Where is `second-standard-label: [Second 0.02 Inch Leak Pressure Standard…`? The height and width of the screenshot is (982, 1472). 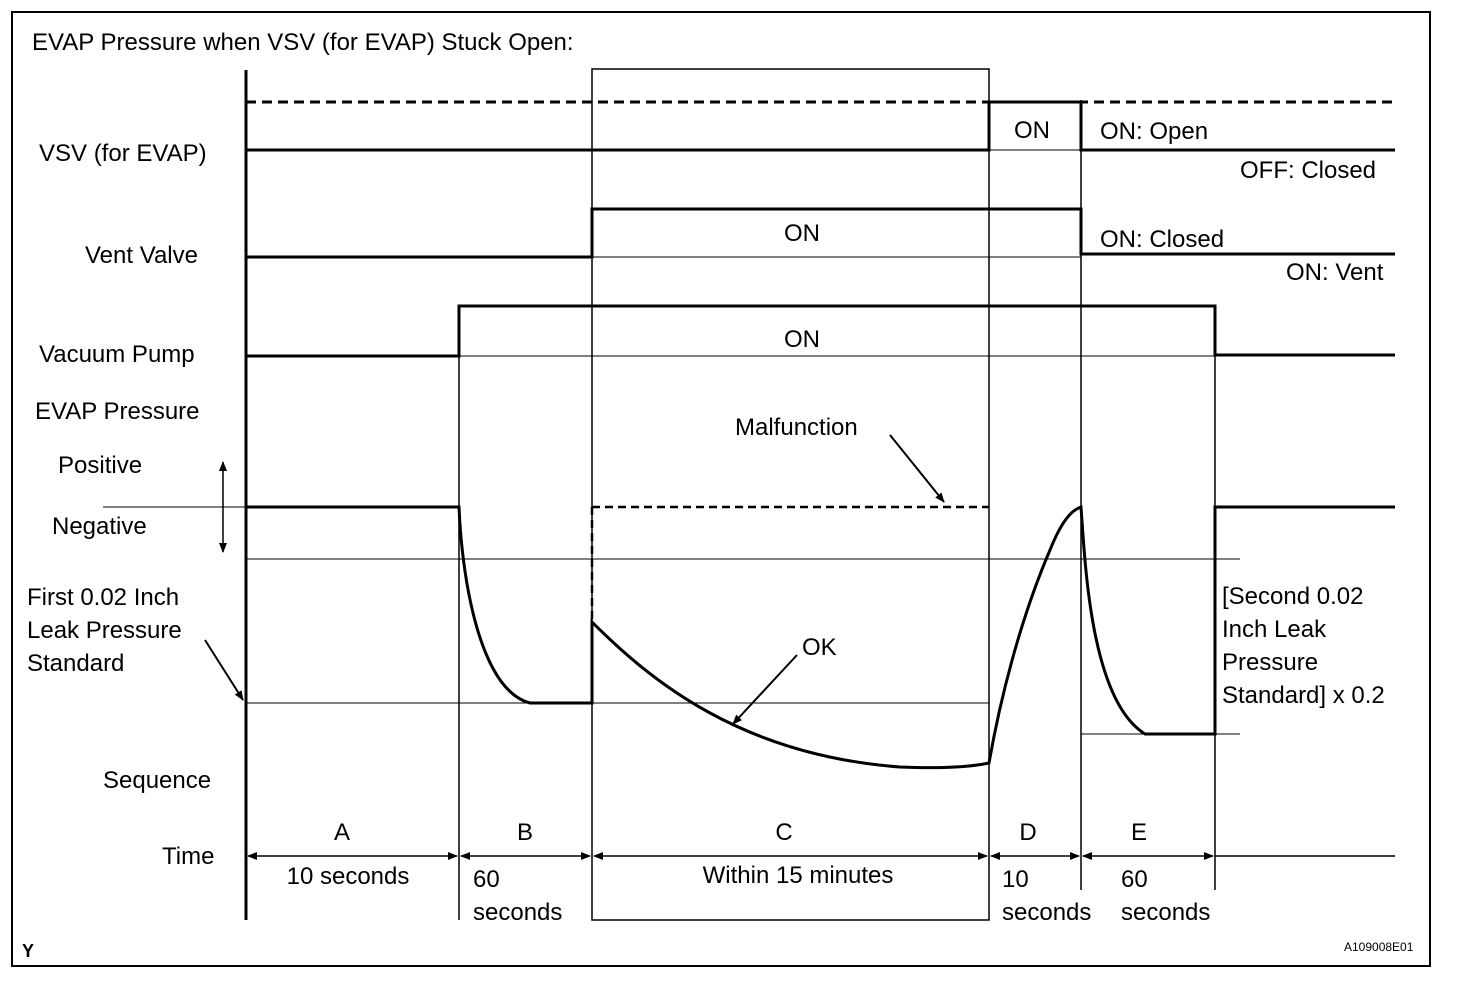
second-standard-label: [Second 0.02 Inch Leak Pressure Standard… is located at coordinates (1303, 646).